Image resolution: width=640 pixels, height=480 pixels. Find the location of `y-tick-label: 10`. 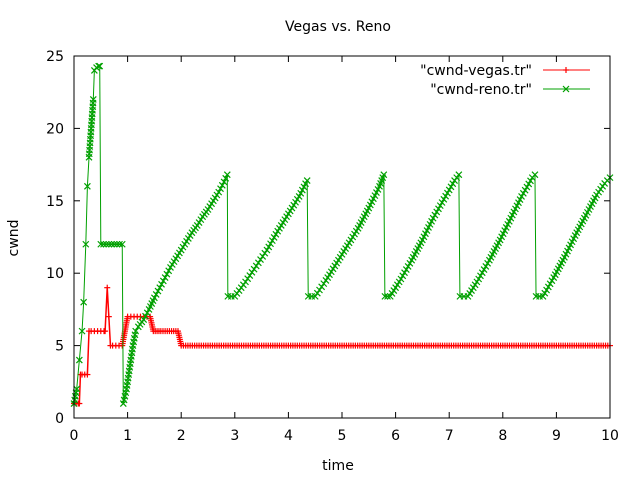

y-tick-label: 10 is located at coordinates (55, 274).